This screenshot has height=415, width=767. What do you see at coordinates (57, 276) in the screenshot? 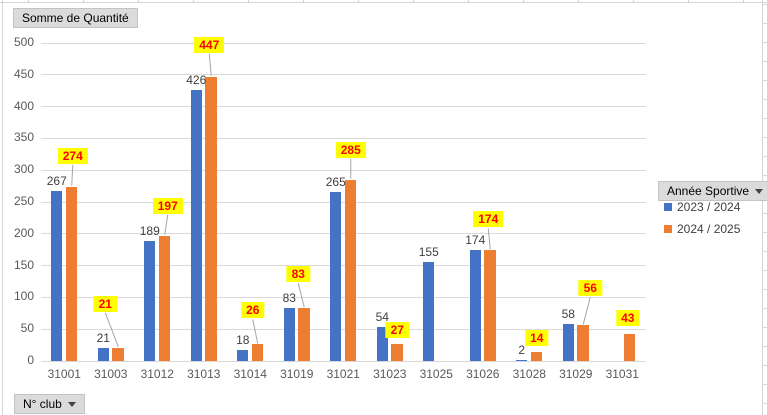
I see `bar-31001-2023 / 2024` at bounding box center [57, 276].